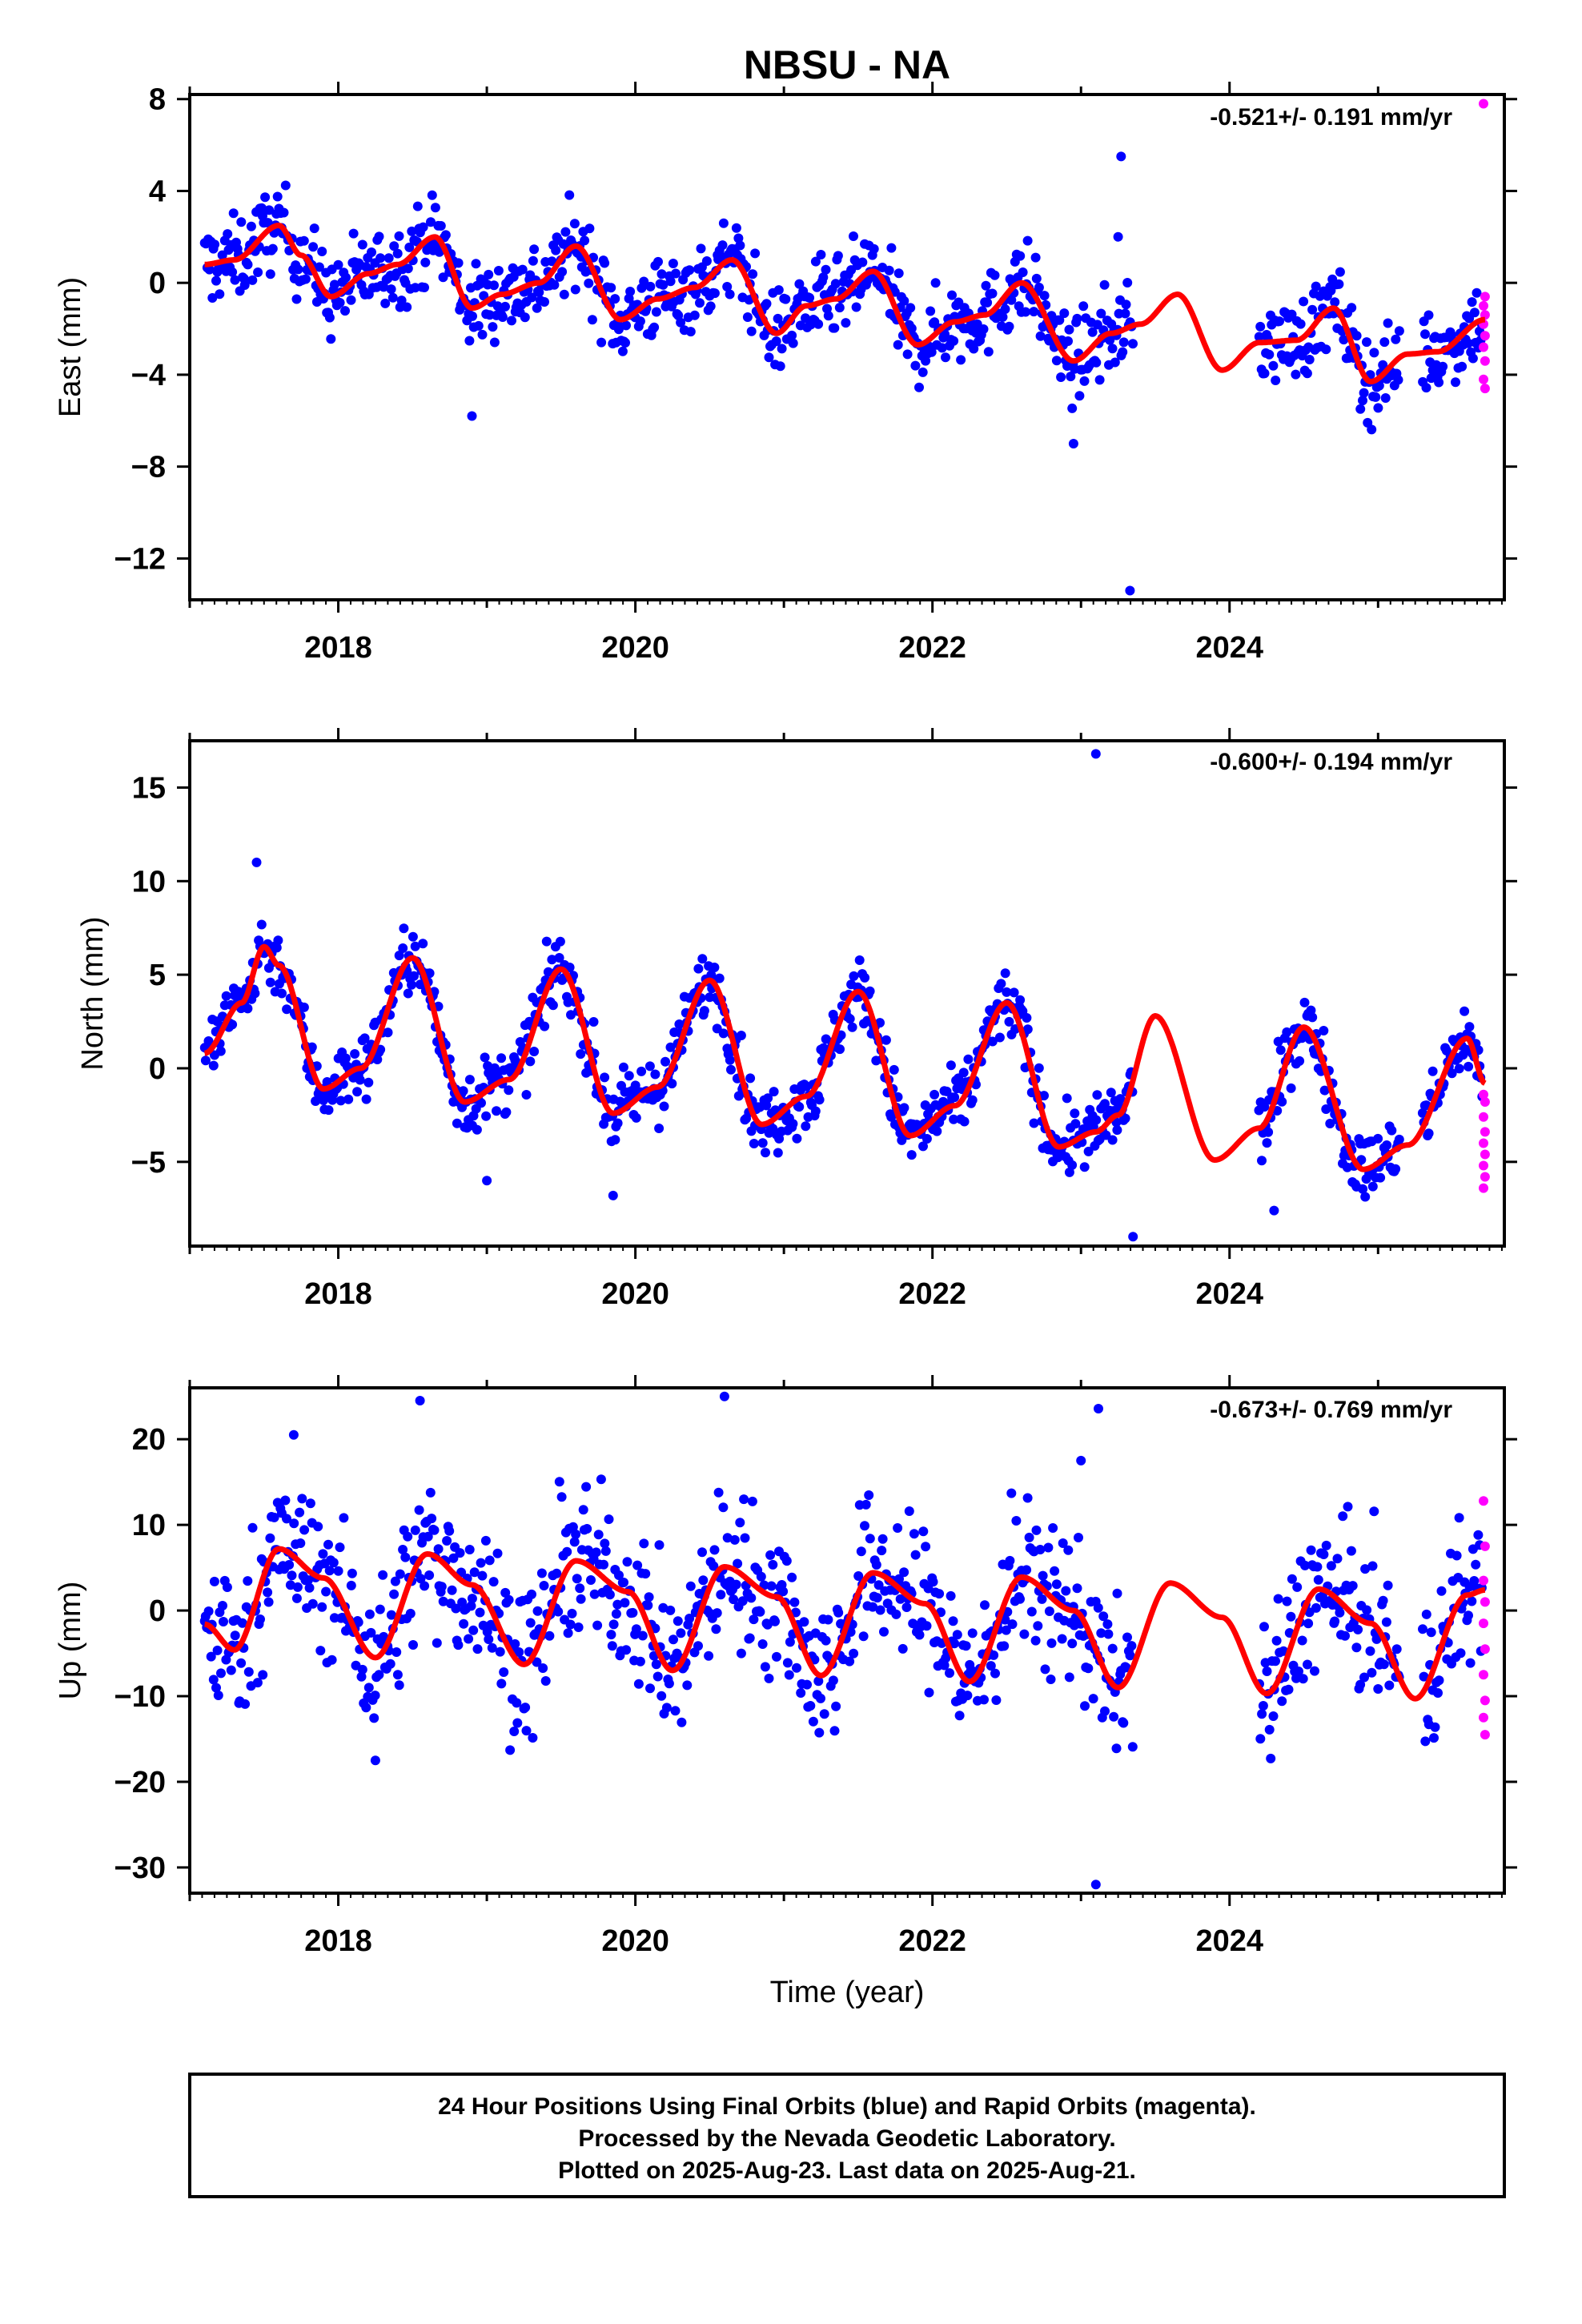 Image resolution: width=1582 pixels, height=2324 pixels. I want to click on rate-text: -0.600+/- 0.194 mm/yr, so click(1331, 762).